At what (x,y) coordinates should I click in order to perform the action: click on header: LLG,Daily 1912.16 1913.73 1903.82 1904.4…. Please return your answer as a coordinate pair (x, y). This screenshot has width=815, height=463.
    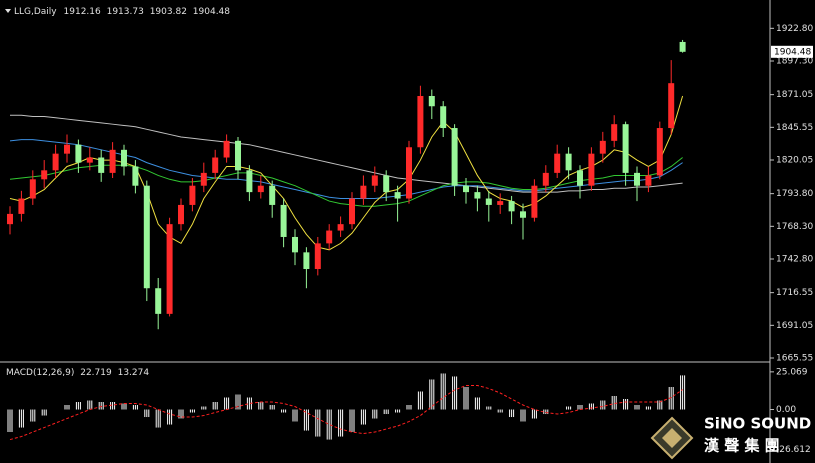
    Looking at the image, I should click on (122, 12).